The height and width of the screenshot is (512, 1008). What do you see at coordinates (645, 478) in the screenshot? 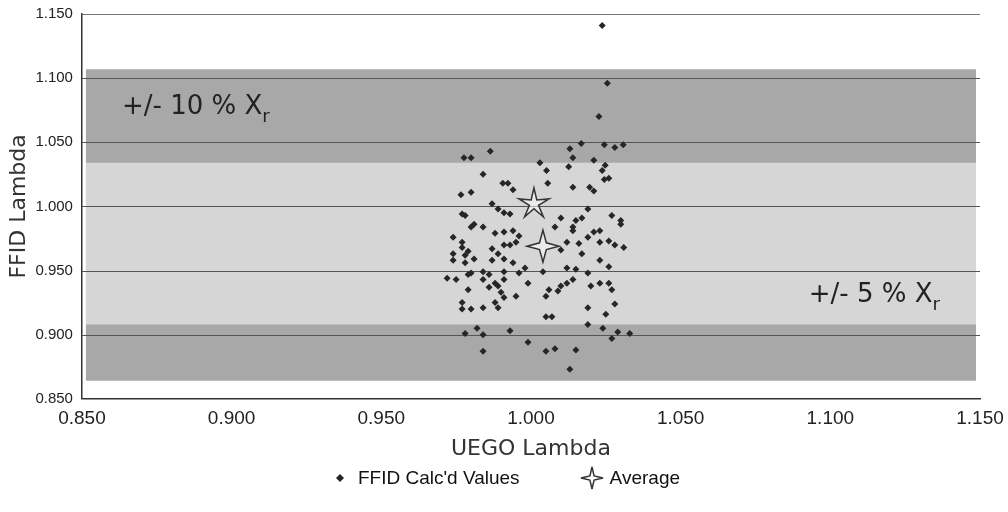
I see `legend-label: Average` at bounding box center [645, 478].